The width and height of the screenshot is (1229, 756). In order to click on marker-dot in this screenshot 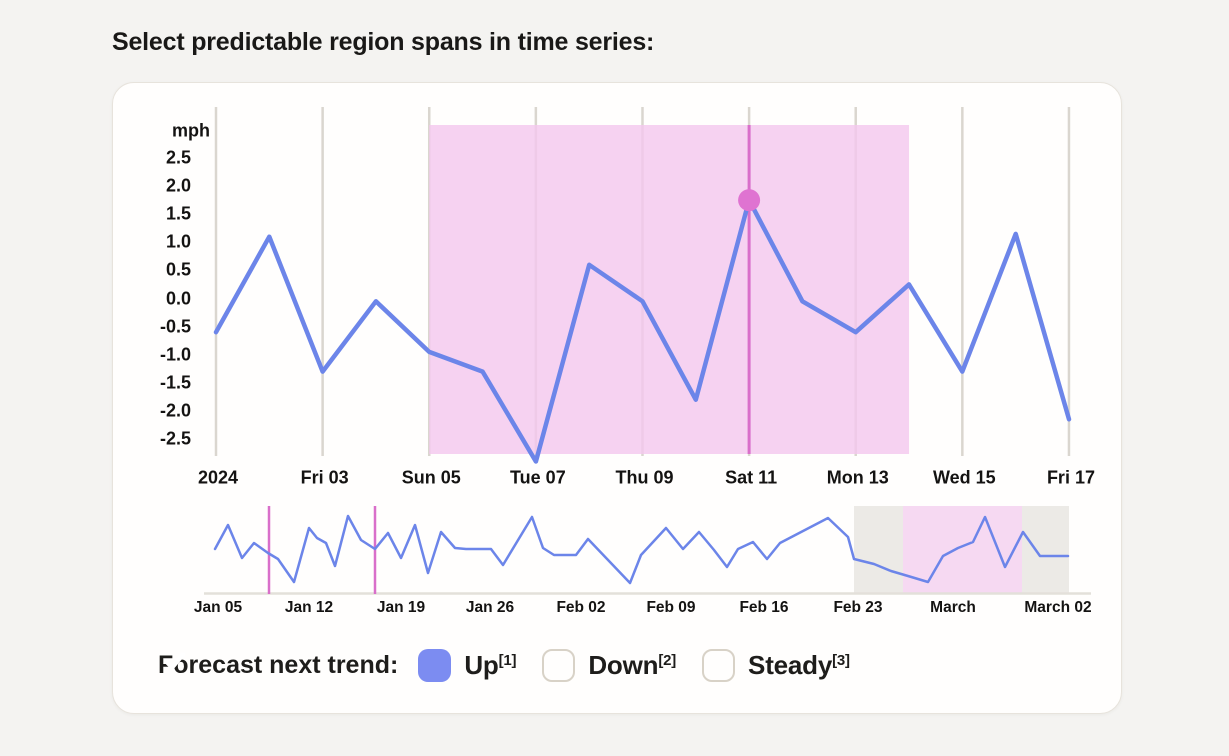, I will do `click(749, 200)`.